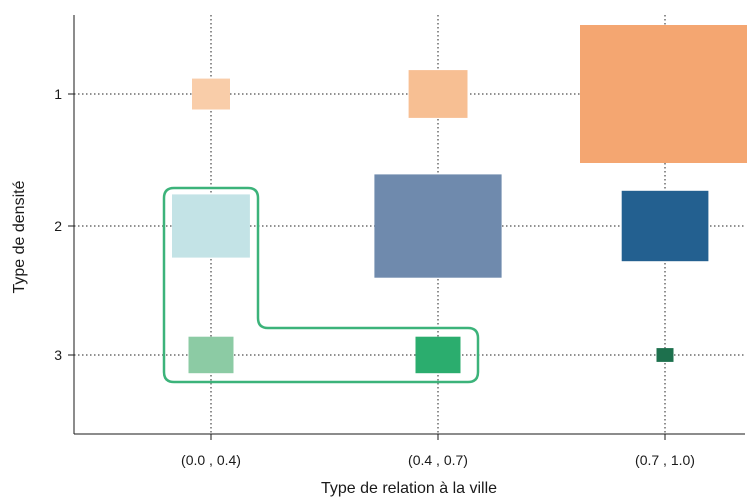 This screenshot has width=747, height=499. Describe the element at coordinates (58, 94) in the screenshot. I see `y-tick-label: 1` at that location.